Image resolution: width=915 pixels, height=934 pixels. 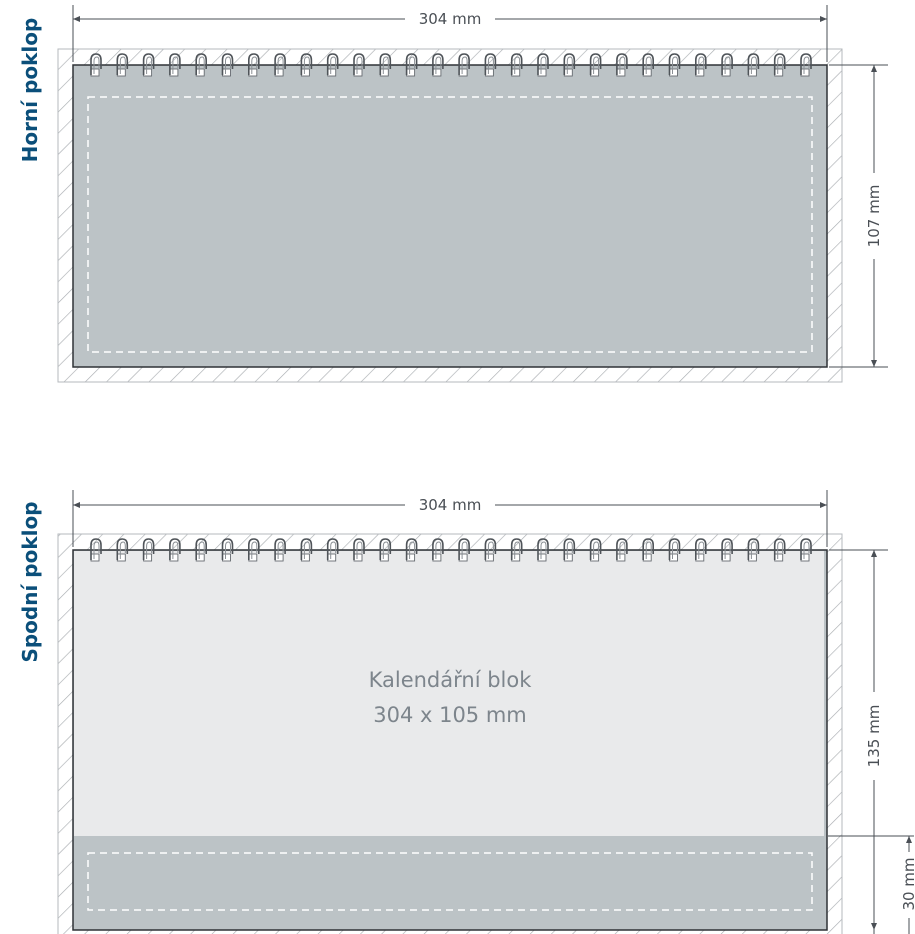 What do you see at coordinates (858, 216) in the screenshot?
I see `top-height-dimension: 107 mm` at bounding box center [858, 216].